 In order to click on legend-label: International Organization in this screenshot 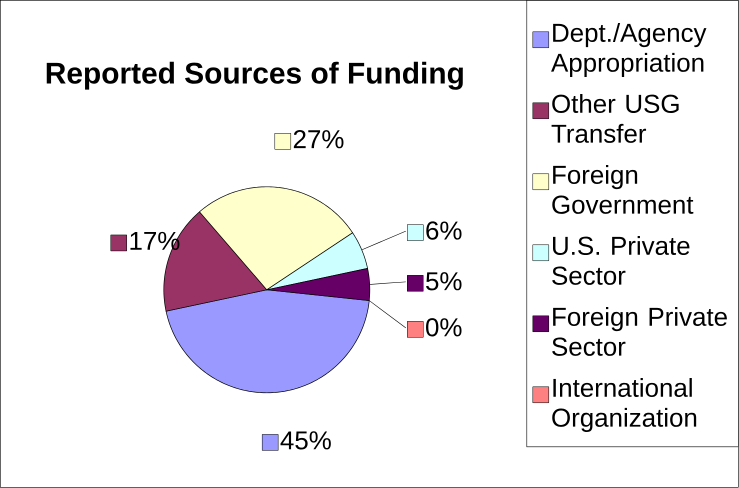, I will do `click(624, 405)`.